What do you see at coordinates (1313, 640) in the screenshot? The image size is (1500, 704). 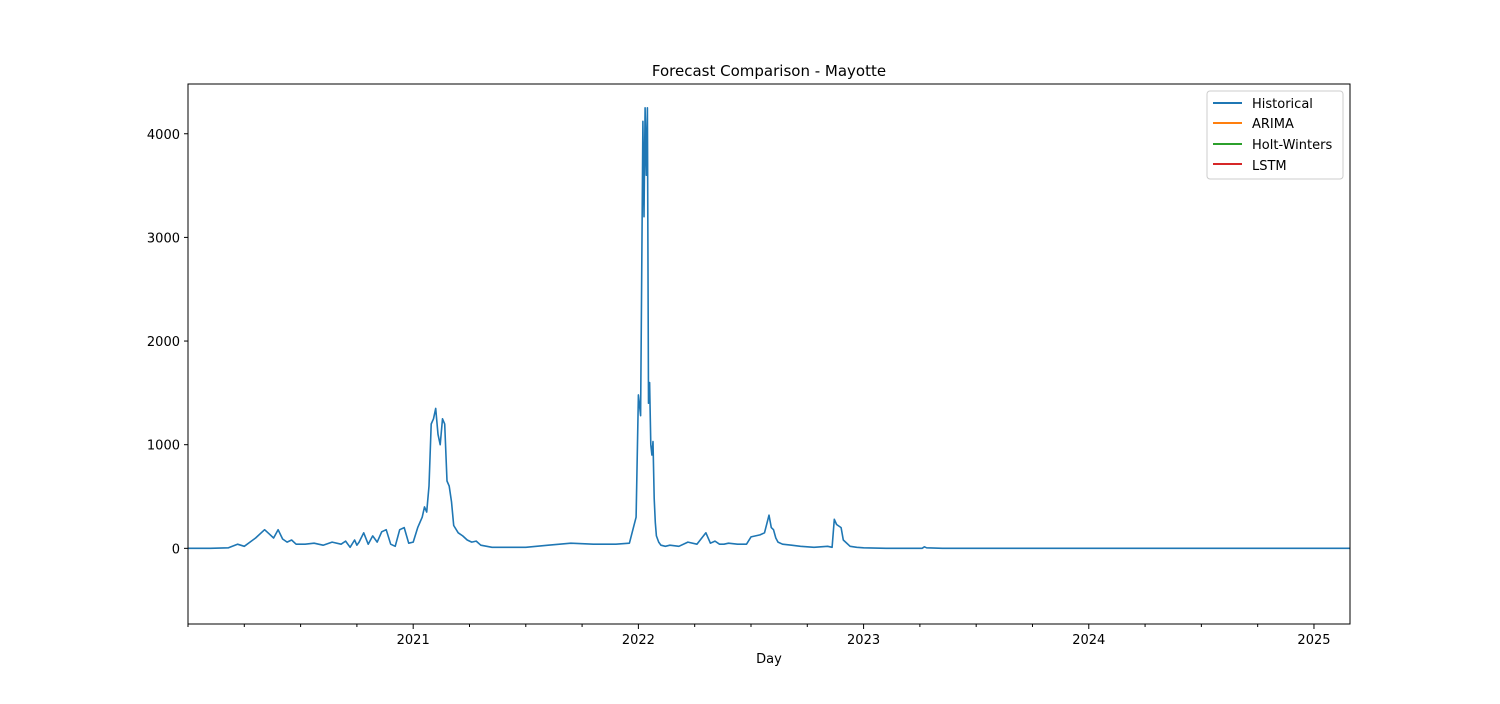 I see `x-tick-label-2025: 2025` at bounding box center [1313, 640].